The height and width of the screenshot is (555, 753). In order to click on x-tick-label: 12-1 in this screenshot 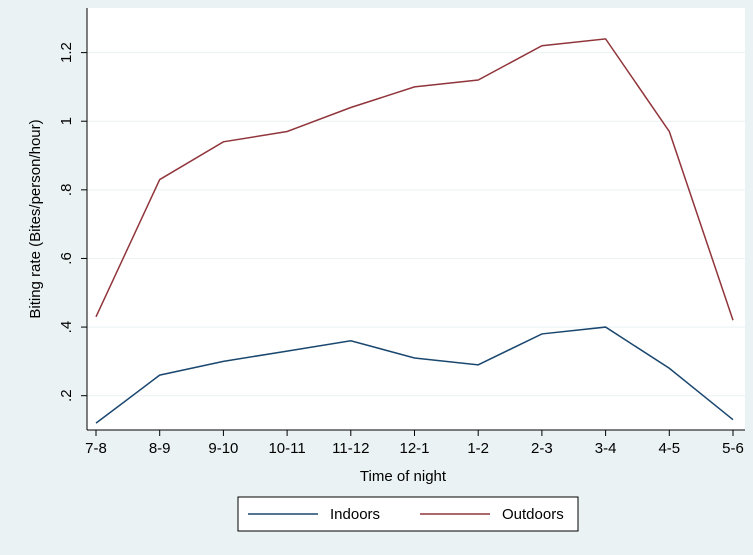, I will do `click(414, 448)`.